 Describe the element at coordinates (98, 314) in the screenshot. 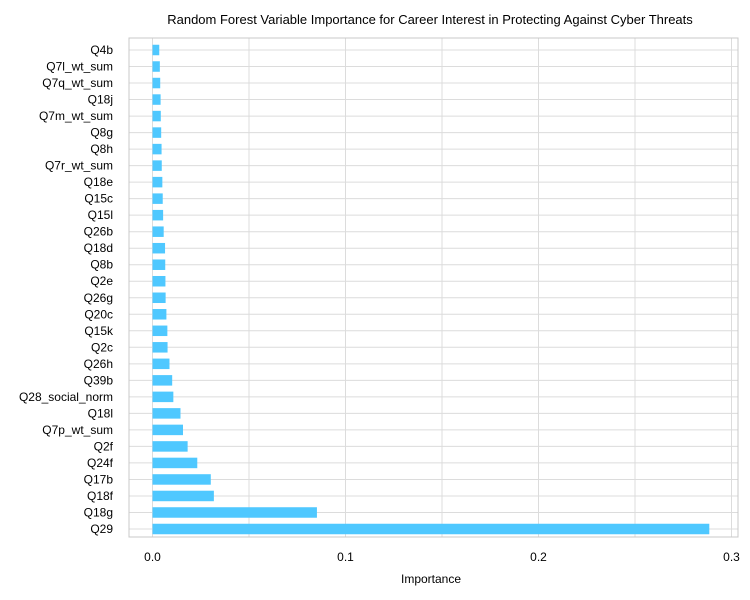

I see `y-tick-label: Q20c` at that location.